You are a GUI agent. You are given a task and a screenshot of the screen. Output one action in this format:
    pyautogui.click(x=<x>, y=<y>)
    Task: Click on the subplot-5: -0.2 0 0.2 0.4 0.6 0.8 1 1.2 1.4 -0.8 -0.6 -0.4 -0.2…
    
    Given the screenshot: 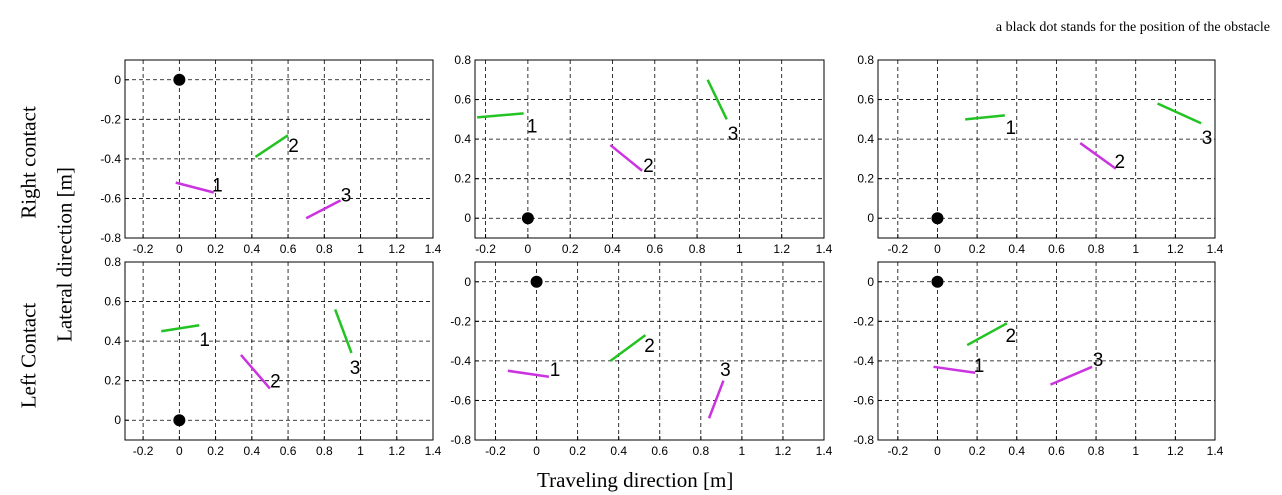 What is the action you would take?
    pyautogui.click(x=641, y=359)
    